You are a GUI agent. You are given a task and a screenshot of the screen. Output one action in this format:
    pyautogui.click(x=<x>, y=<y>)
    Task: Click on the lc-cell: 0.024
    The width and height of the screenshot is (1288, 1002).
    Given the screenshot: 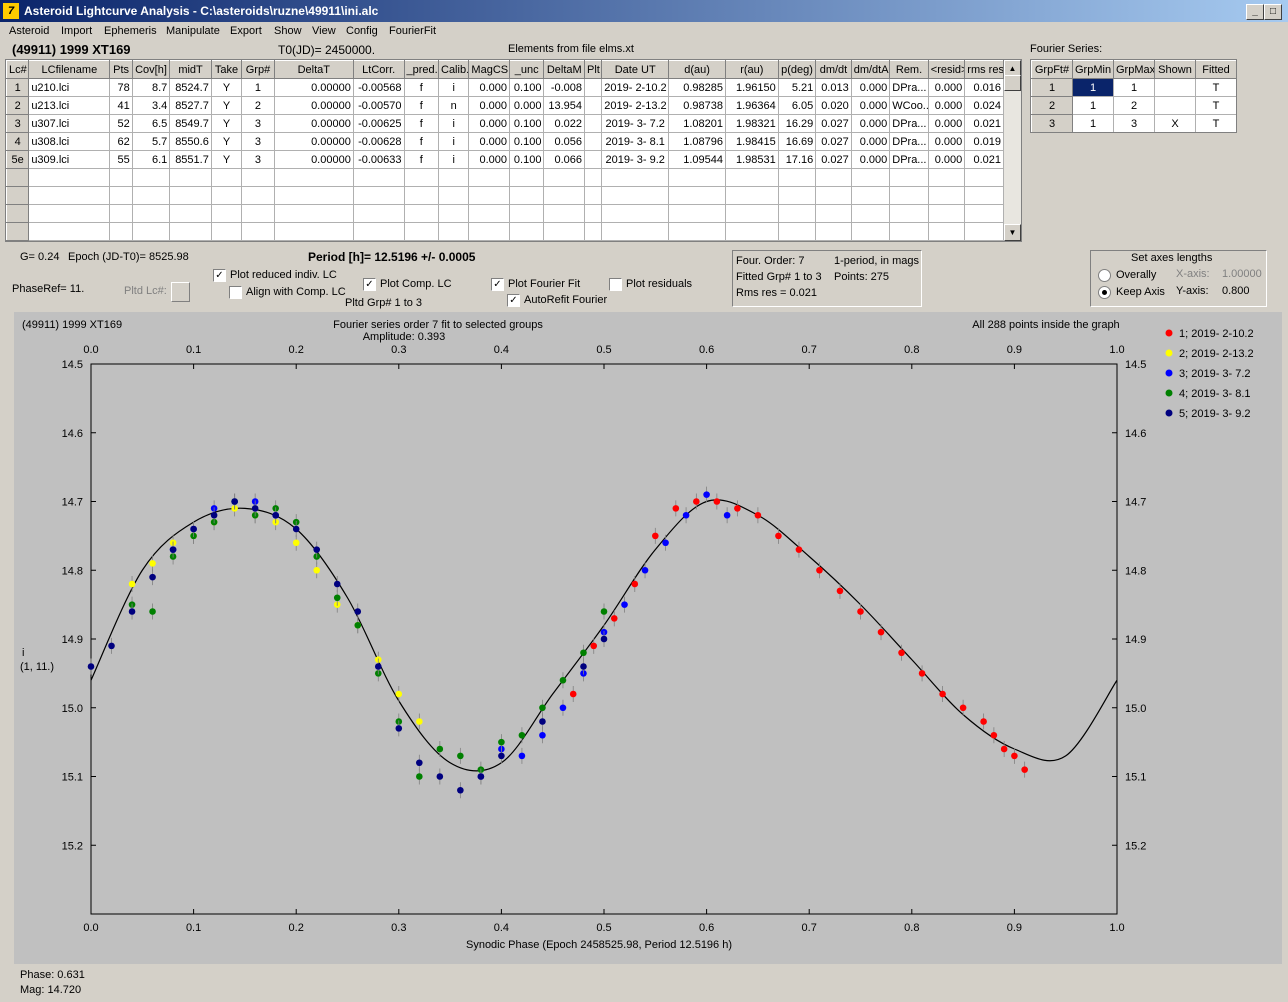 What is the action you would take?
    pyautogui.click(x=984, y=105)
    